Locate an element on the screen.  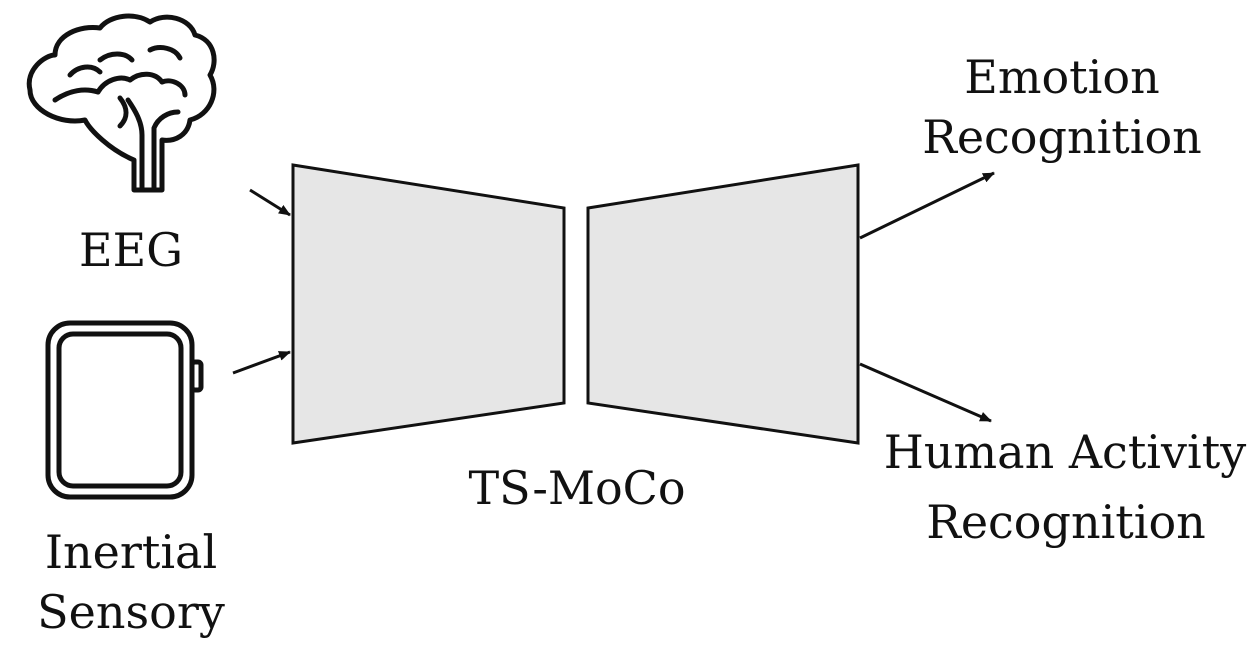
eeg-input-arrow is located at coordinates (270, 202).